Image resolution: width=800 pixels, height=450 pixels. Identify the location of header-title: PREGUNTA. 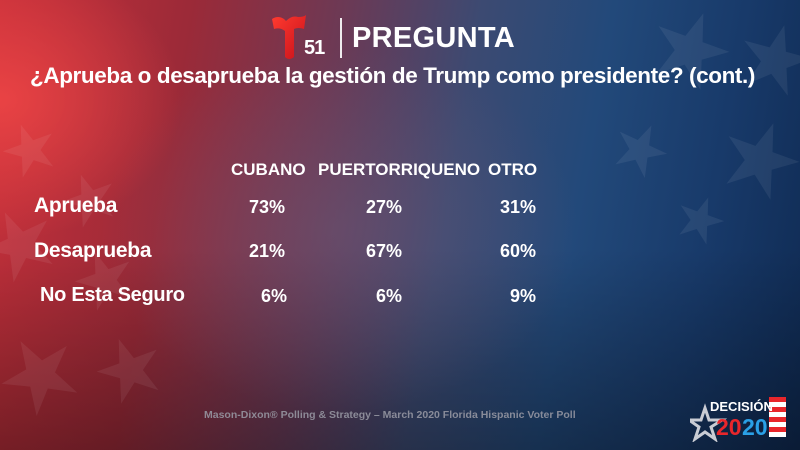
(433, 37).